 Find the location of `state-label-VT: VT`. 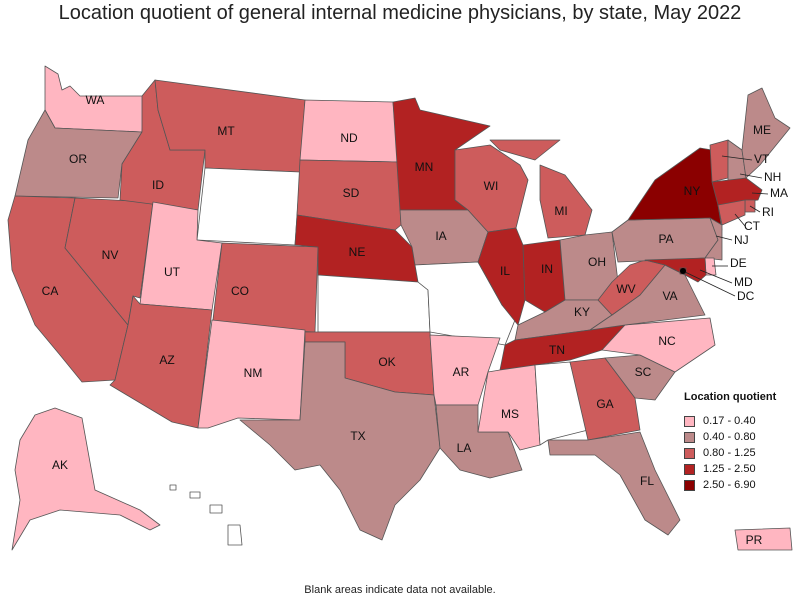

state-label-VT: VT is located at coordinates (762, 159).